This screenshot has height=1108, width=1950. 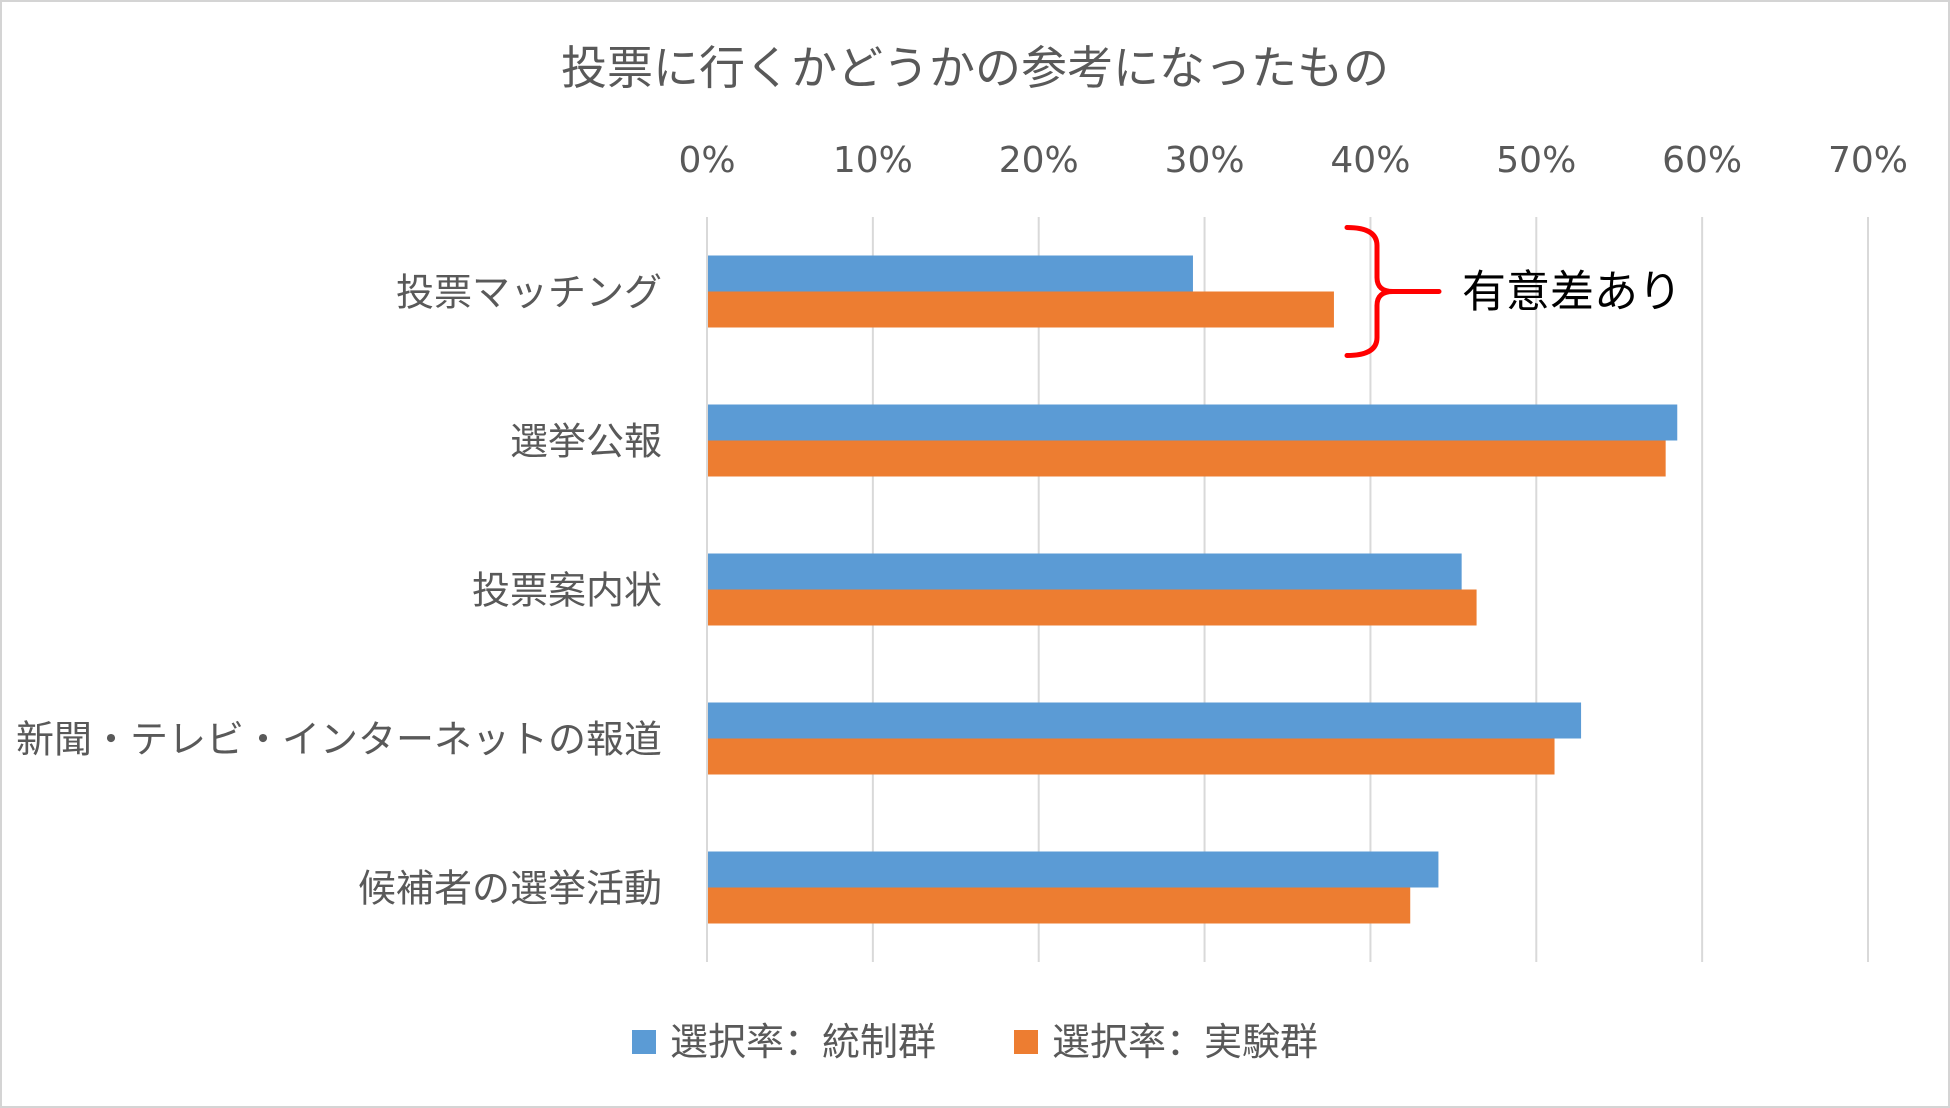 I want to click on x-axis-ticks: 0% 10% 20% 30% 40% 50% 60% 70%, so click(x=1293, y=160).